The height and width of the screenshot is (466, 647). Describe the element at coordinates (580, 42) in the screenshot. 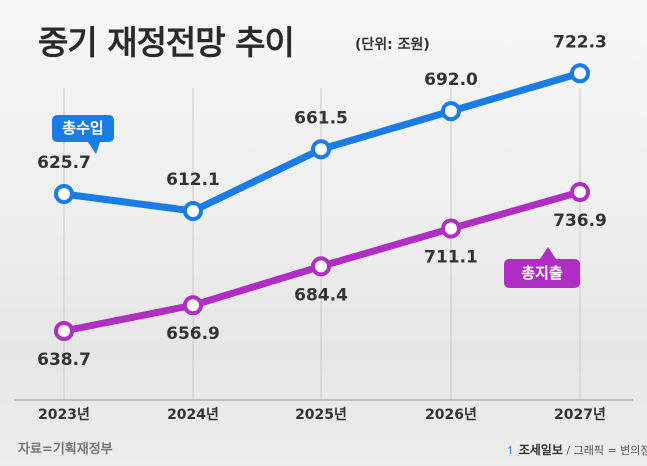

I see `data-label: 722.3` at that location.